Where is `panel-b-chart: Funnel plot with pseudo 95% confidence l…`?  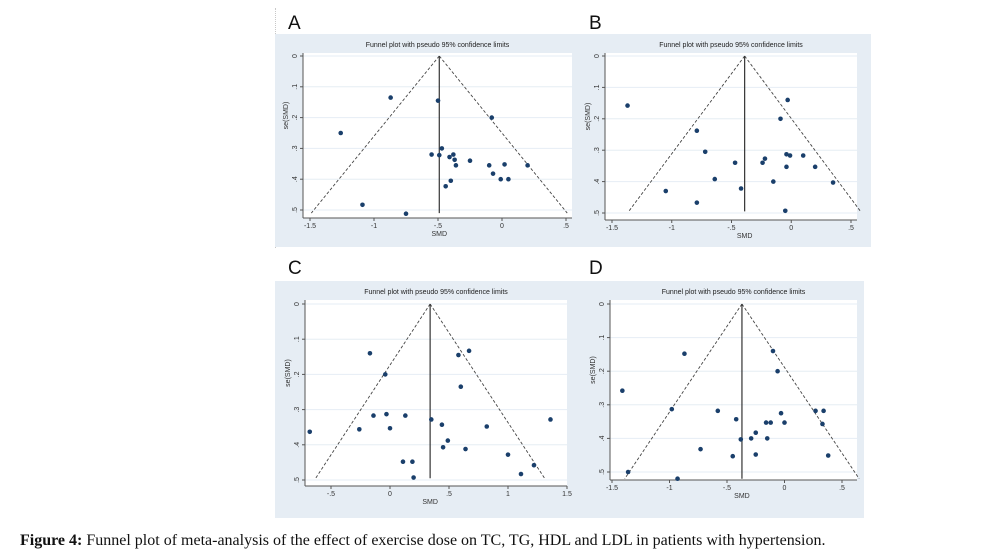 panel-b-chart: Funnel plot with pseudo 95% confidence l… is located at coordinates (723, 141).